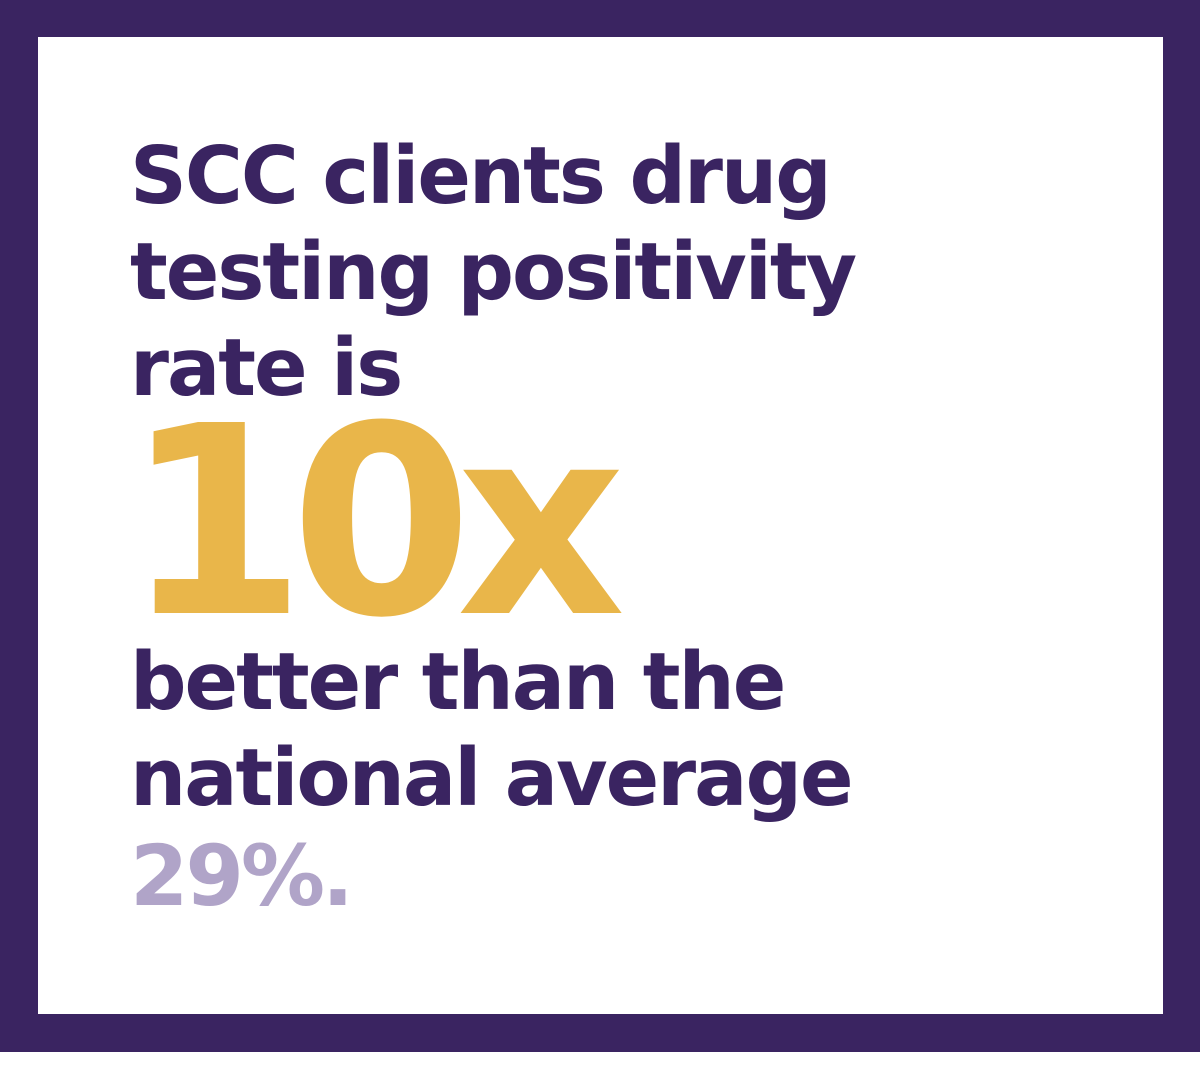 The height and width of the screenshot is (1079, 1200). Describe the element at coordinates (242, 876) in the screenshot. I see `national-average-figure: 29%.` at that location.